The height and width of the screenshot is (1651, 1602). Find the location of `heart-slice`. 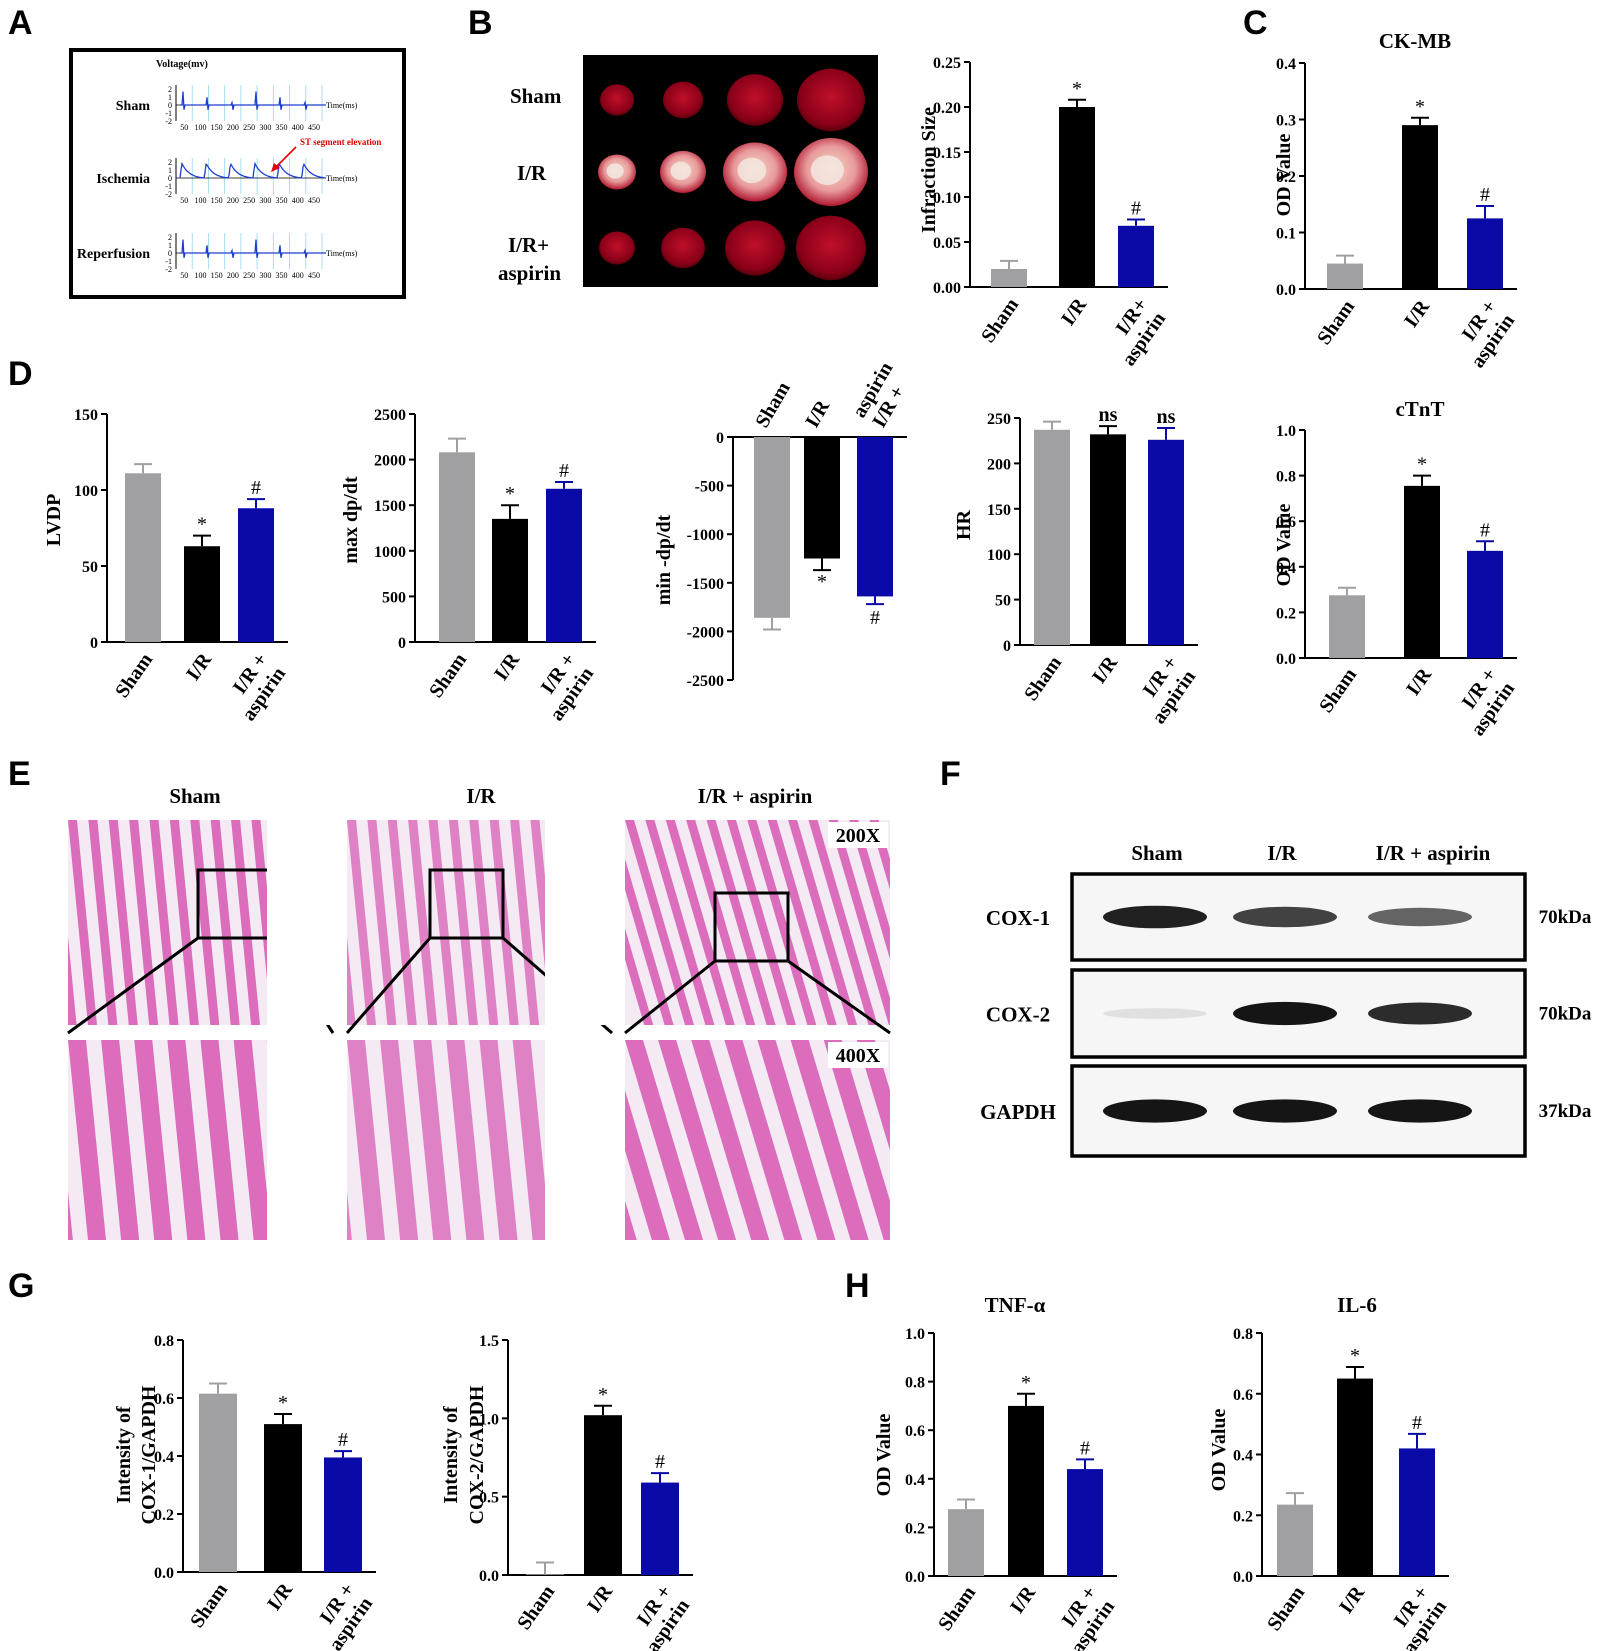

heart-slice is located at coordinates (617, 100).